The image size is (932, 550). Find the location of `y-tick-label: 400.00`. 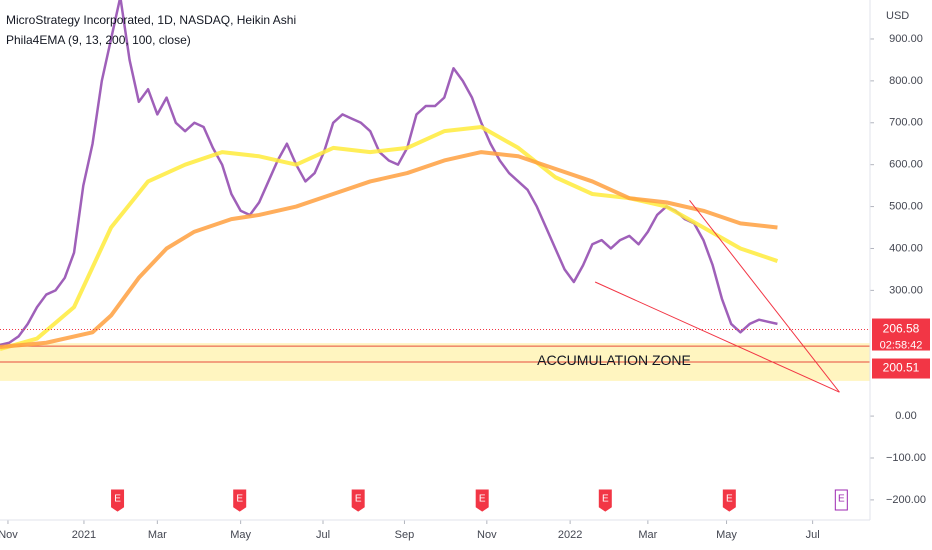

y-tick-label: 400.00 is located at coordinates (906, 248).